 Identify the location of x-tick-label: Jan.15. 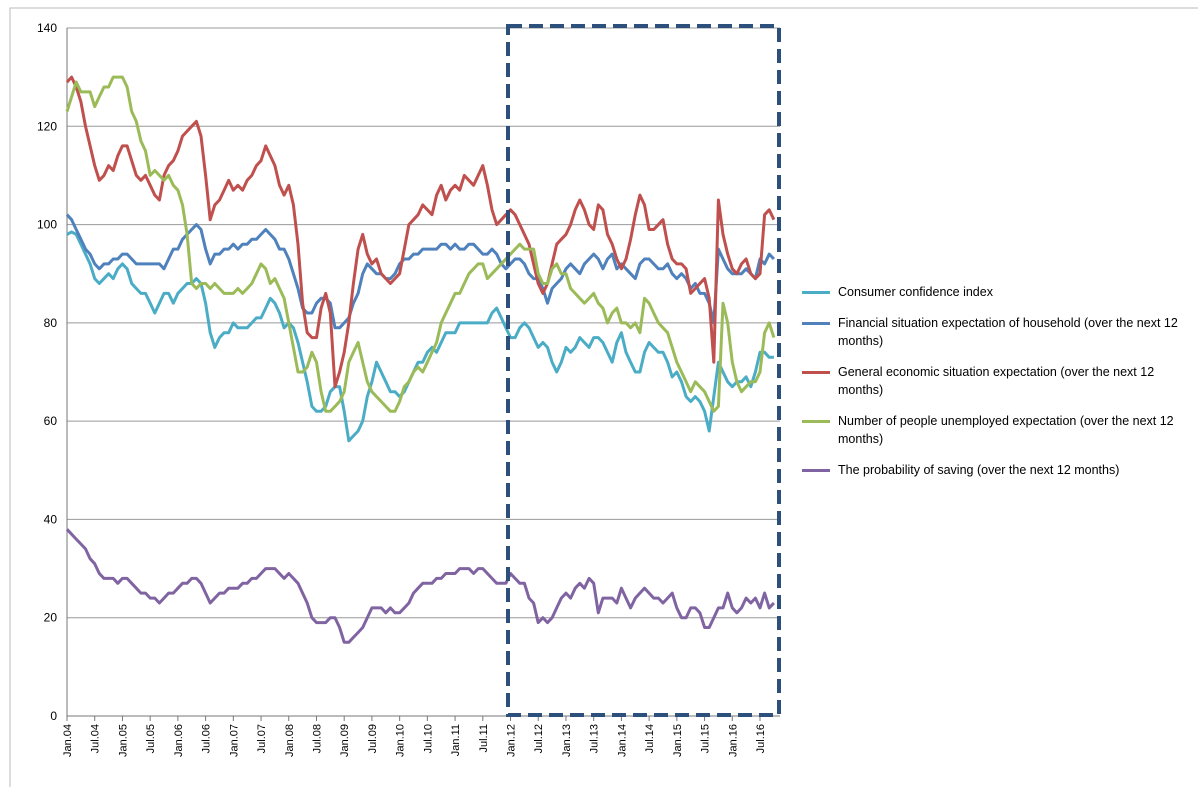
(678, 740).